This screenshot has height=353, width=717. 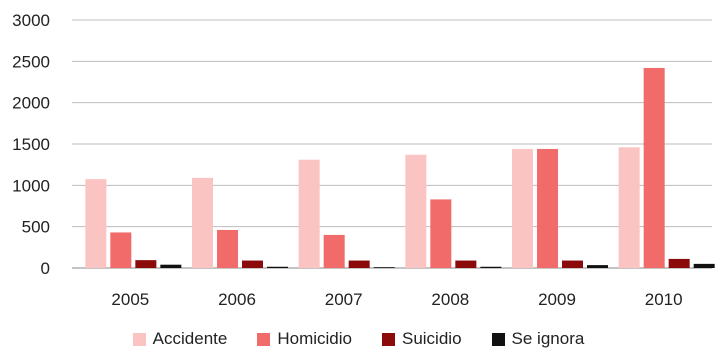 What do you see at coordinates (264, 339) in the screenshot?
I see `legend-swatch-homicidio` at bounding box center [264, 339].